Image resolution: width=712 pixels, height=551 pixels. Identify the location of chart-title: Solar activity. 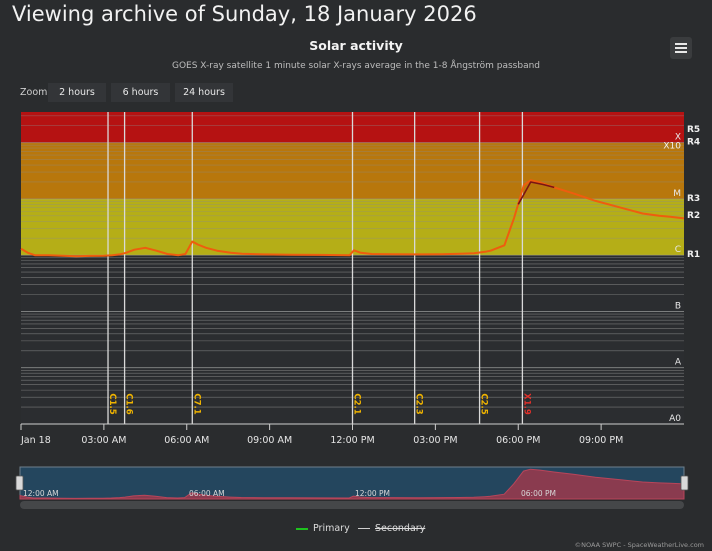
(356, 45).